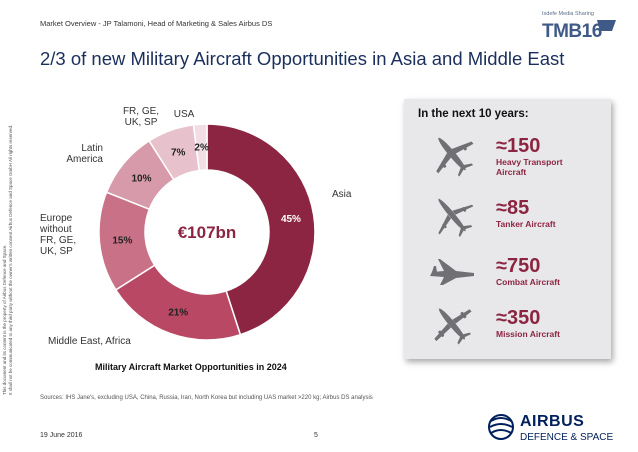 This screenshot has height=452, width=638. I want to click on panel-title: In the next 10 years:, so click(473, 114).